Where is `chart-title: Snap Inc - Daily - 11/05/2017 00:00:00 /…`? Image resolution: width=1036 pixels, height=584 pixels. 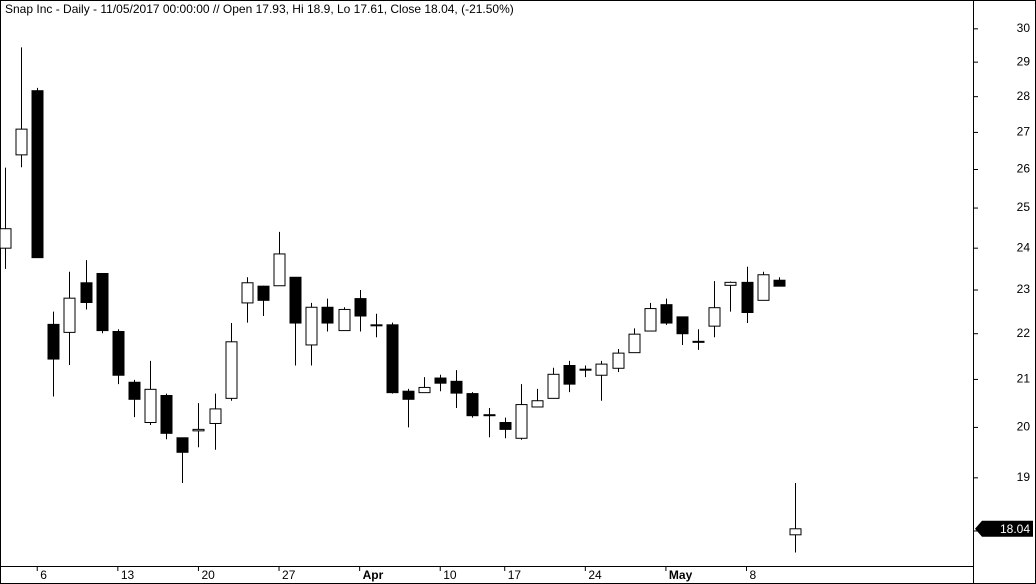
chart-title: Snap Inc - Daily - 11/05/2017 00:00:00 /… is located at coordinates (259, 9).